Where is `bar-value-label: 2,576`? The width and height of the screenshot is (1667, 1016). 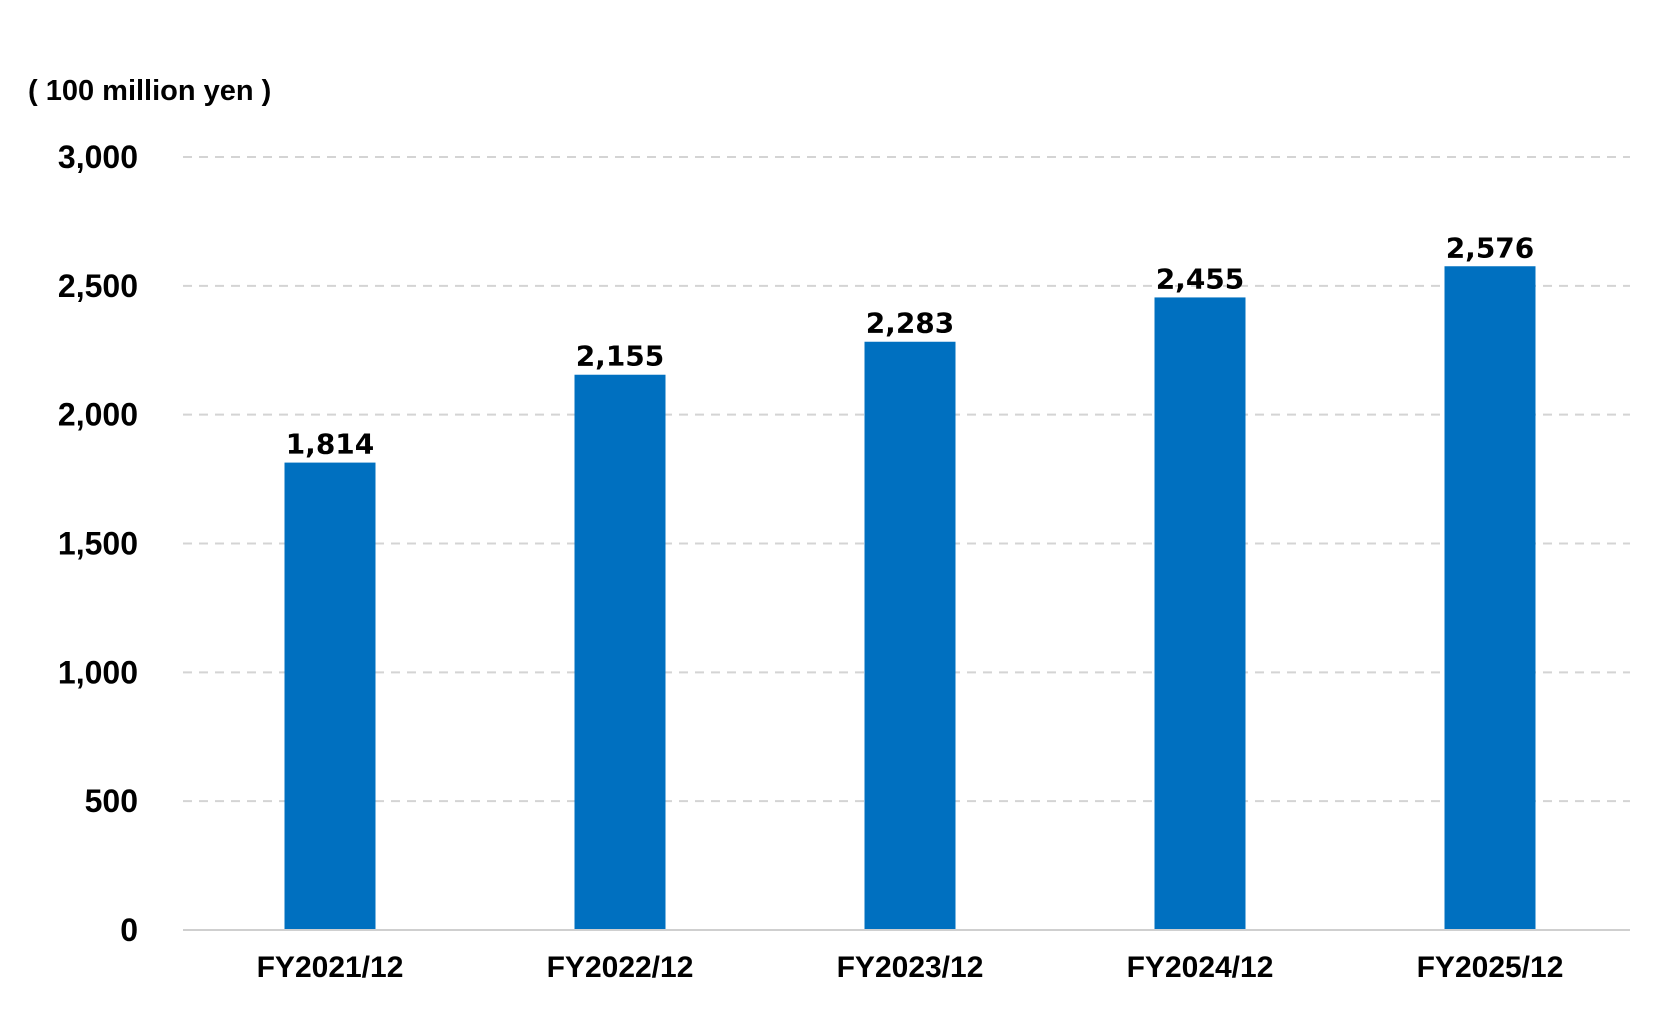
bar-value-label: 2,576 is located at coordinates (1490, 247).